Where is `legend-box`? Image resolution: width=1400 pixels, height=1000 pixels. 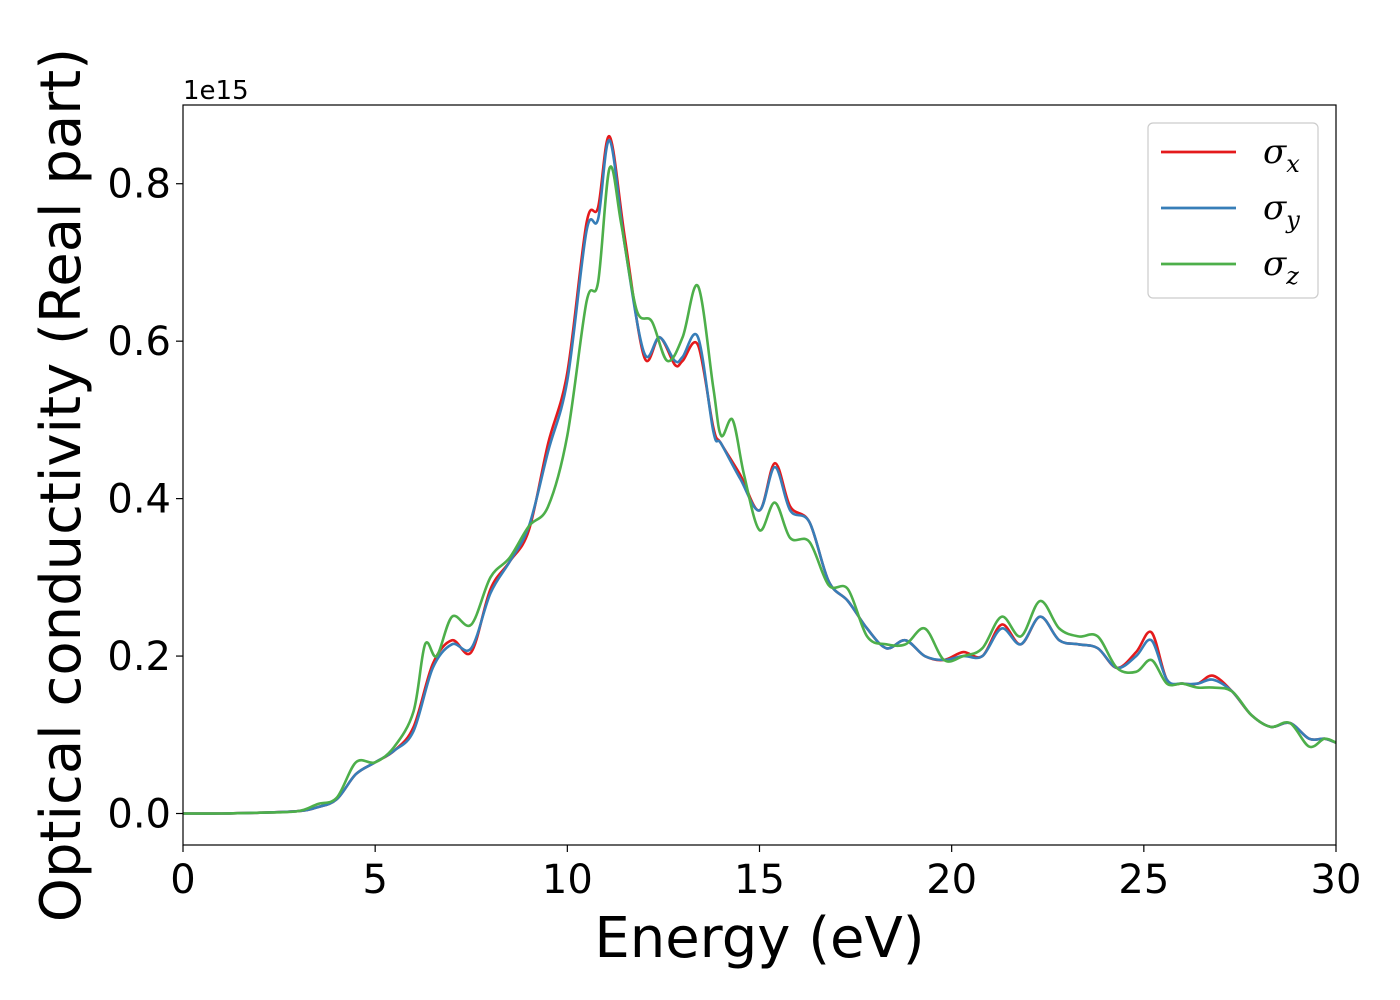 legend-box is located at coordinates (1233, 210).